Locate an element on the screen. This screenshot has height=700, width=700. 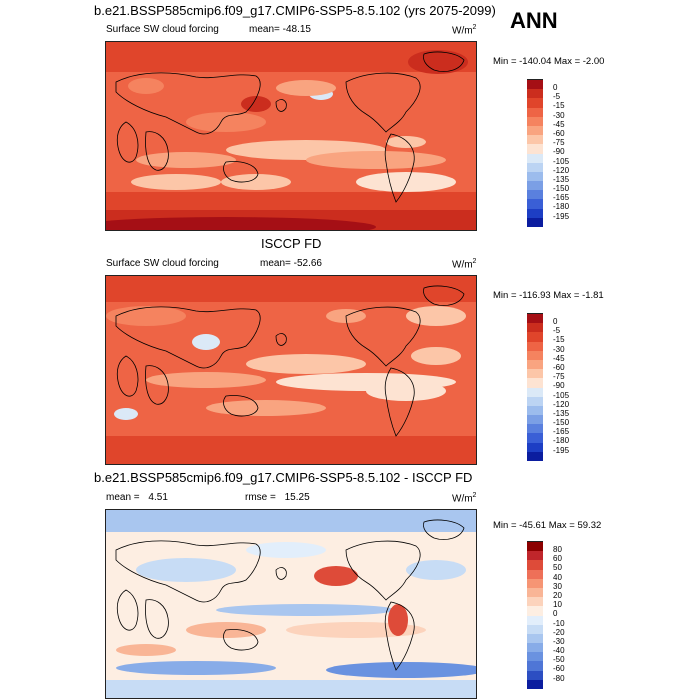
panel1-colorbar-tick: -195 is located at coordinates (561, 216).